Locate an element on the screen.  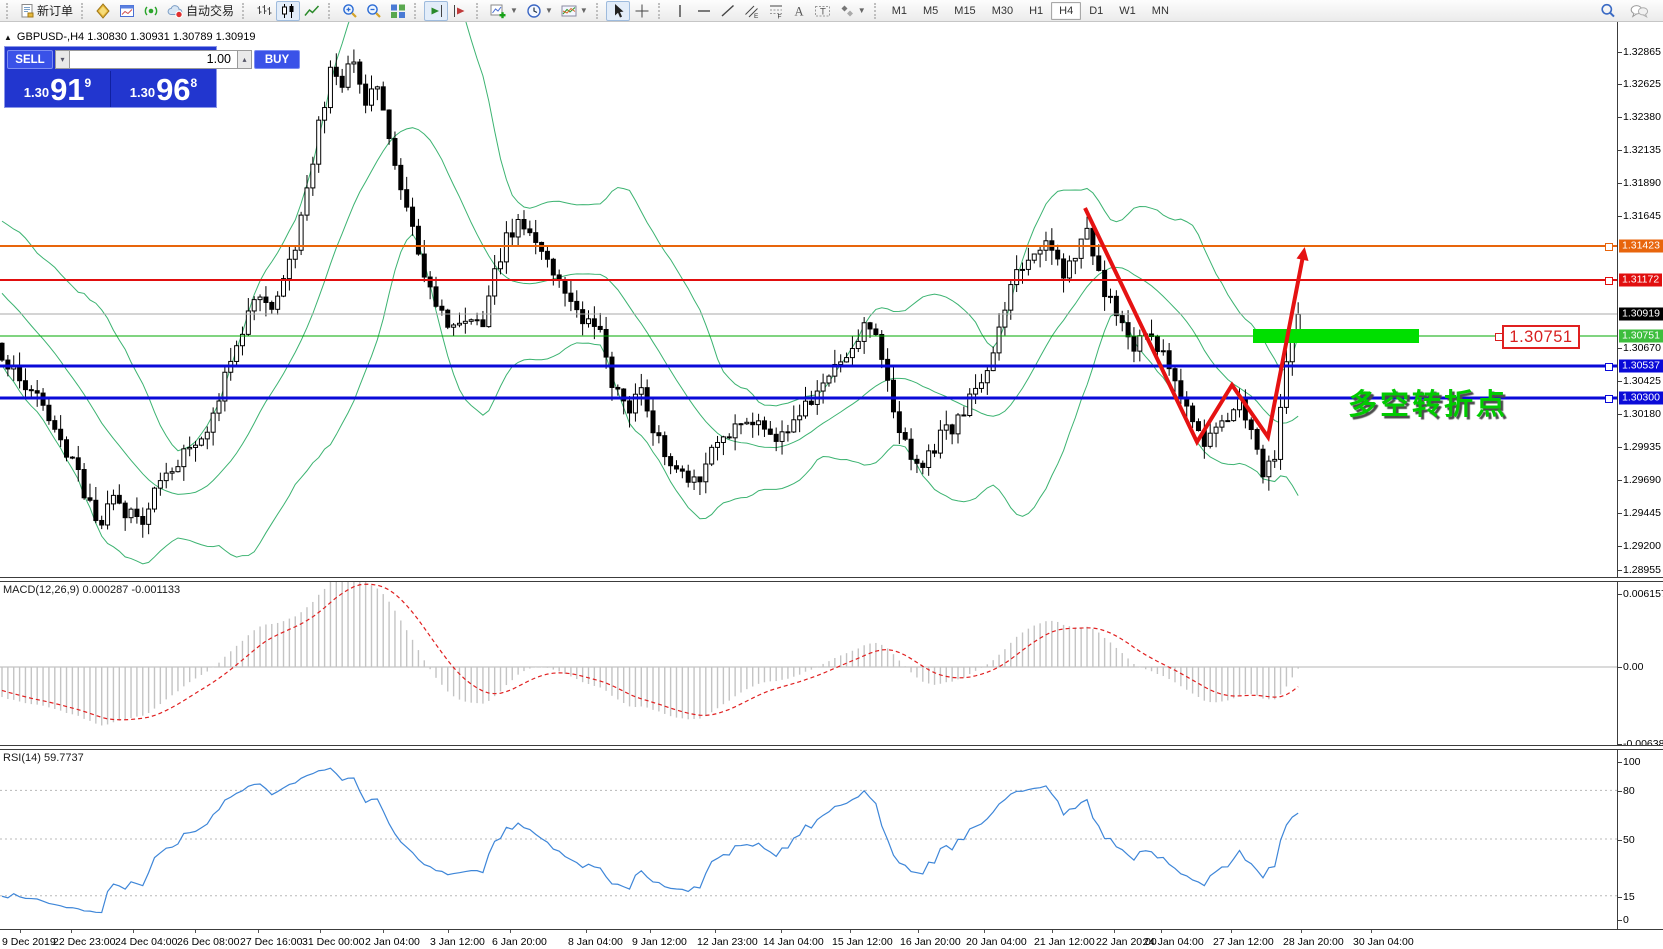
auto-scroll-button is located at coordinates (436, 10).